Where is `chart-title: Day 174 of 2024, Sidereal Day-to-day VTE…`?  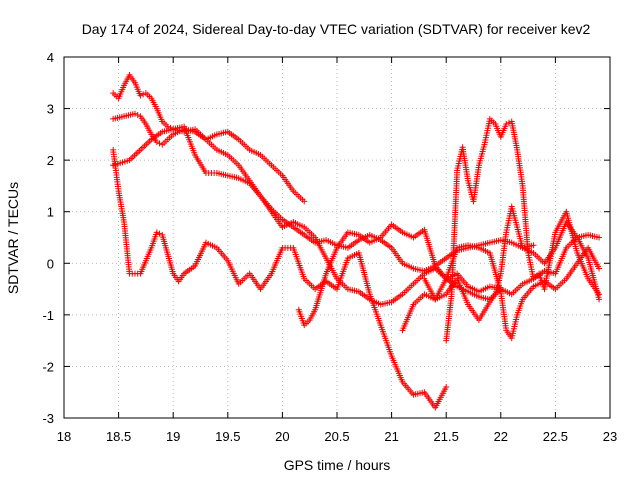
chart-title: Day 174 of 2024, Sidereal Day-to-day VTE… is located at coordinates (336, 29).